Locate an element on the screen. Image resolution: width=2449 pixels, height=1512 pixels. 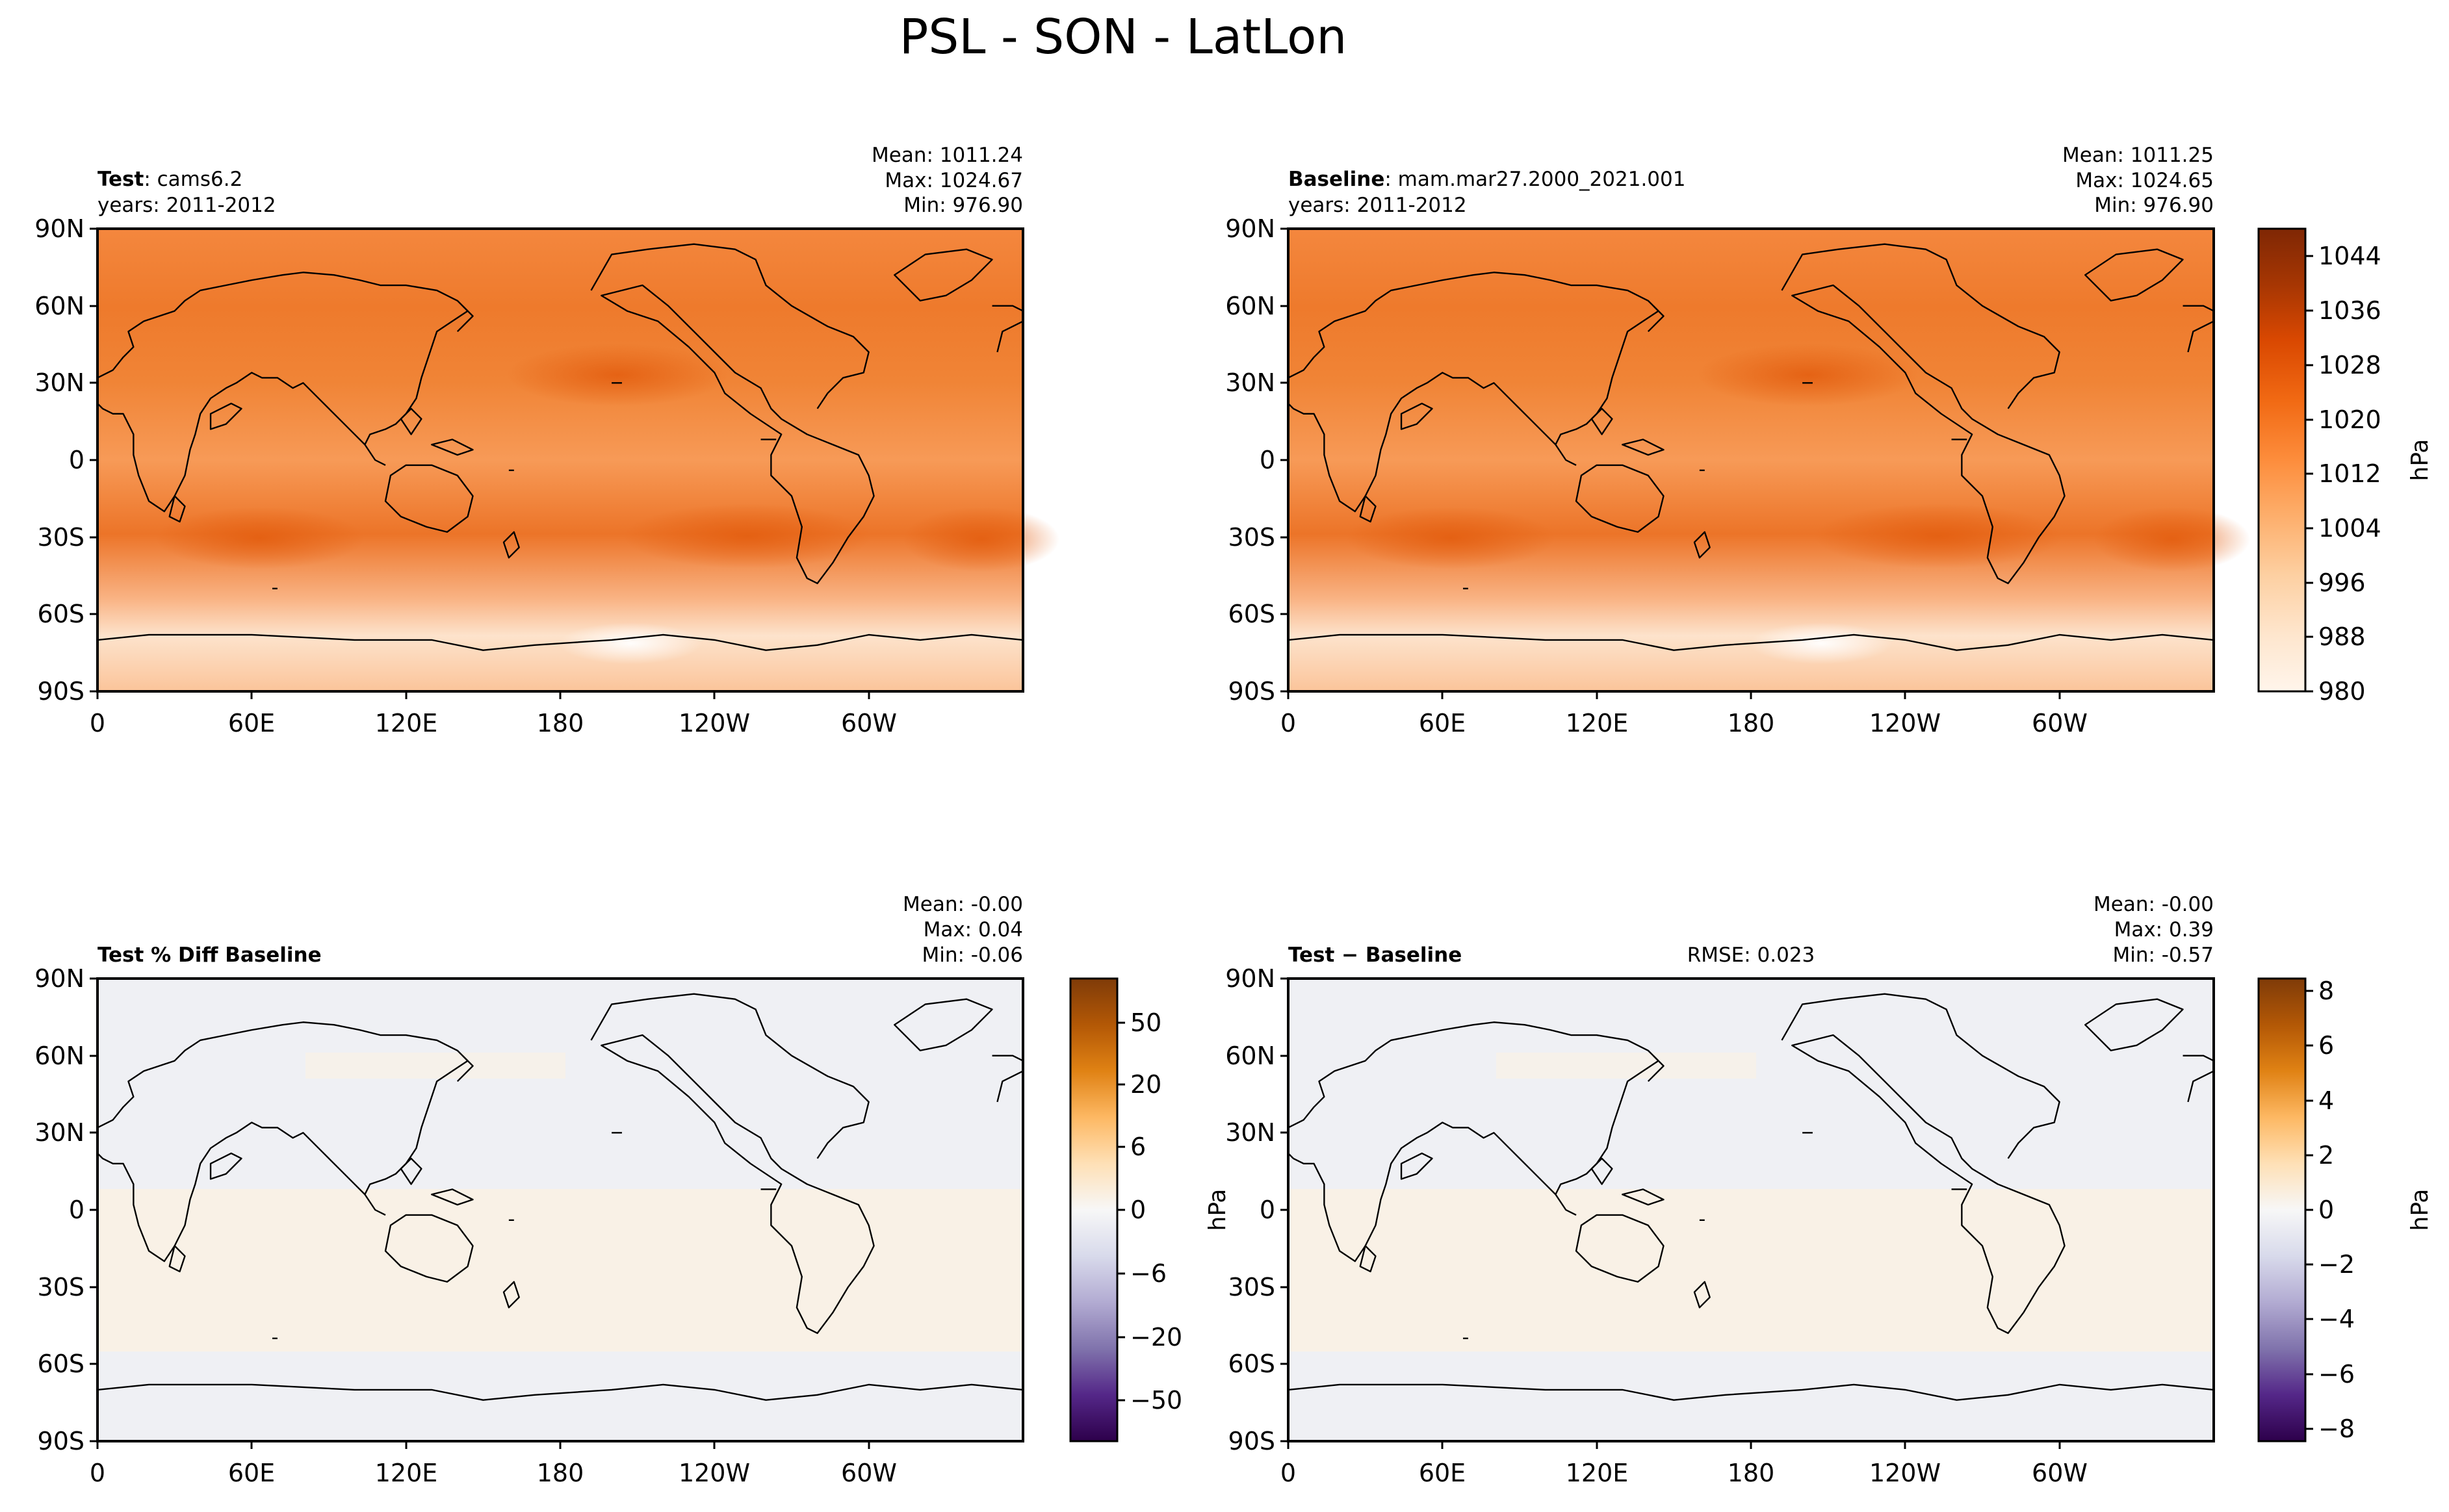
test-xtick: 60W is located at coordinates (869, 723).